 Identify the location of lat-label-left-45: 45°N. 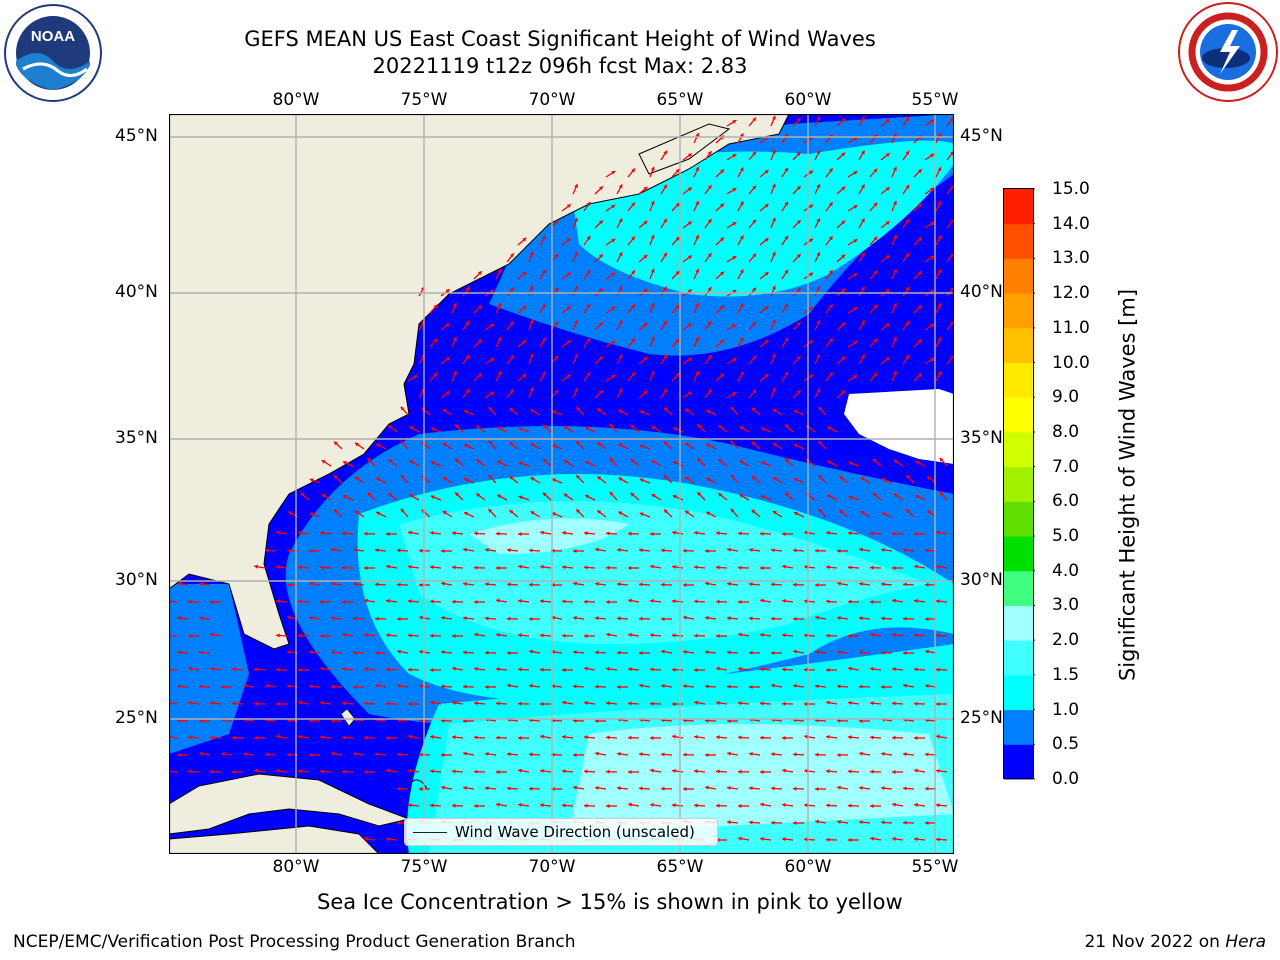
(136, 136).